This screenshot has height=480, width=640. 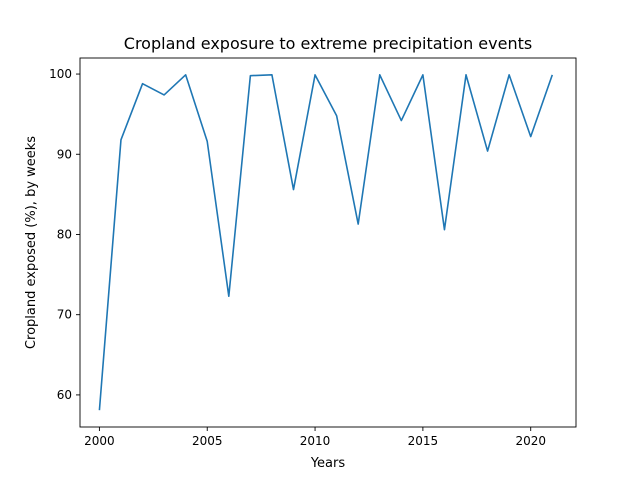 What do you see at coordinates (530, 441) in the screenshot?
I see `x-tick-label: 2020` at bounding box center [530, 441].